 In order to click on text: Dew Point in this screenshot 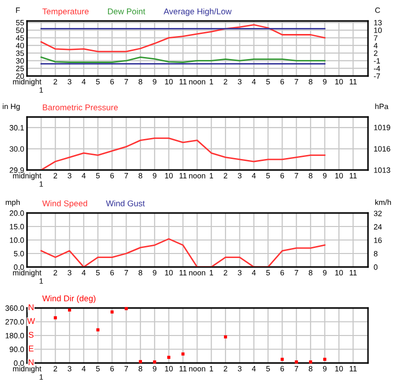, I will do `click(127, 11)`.